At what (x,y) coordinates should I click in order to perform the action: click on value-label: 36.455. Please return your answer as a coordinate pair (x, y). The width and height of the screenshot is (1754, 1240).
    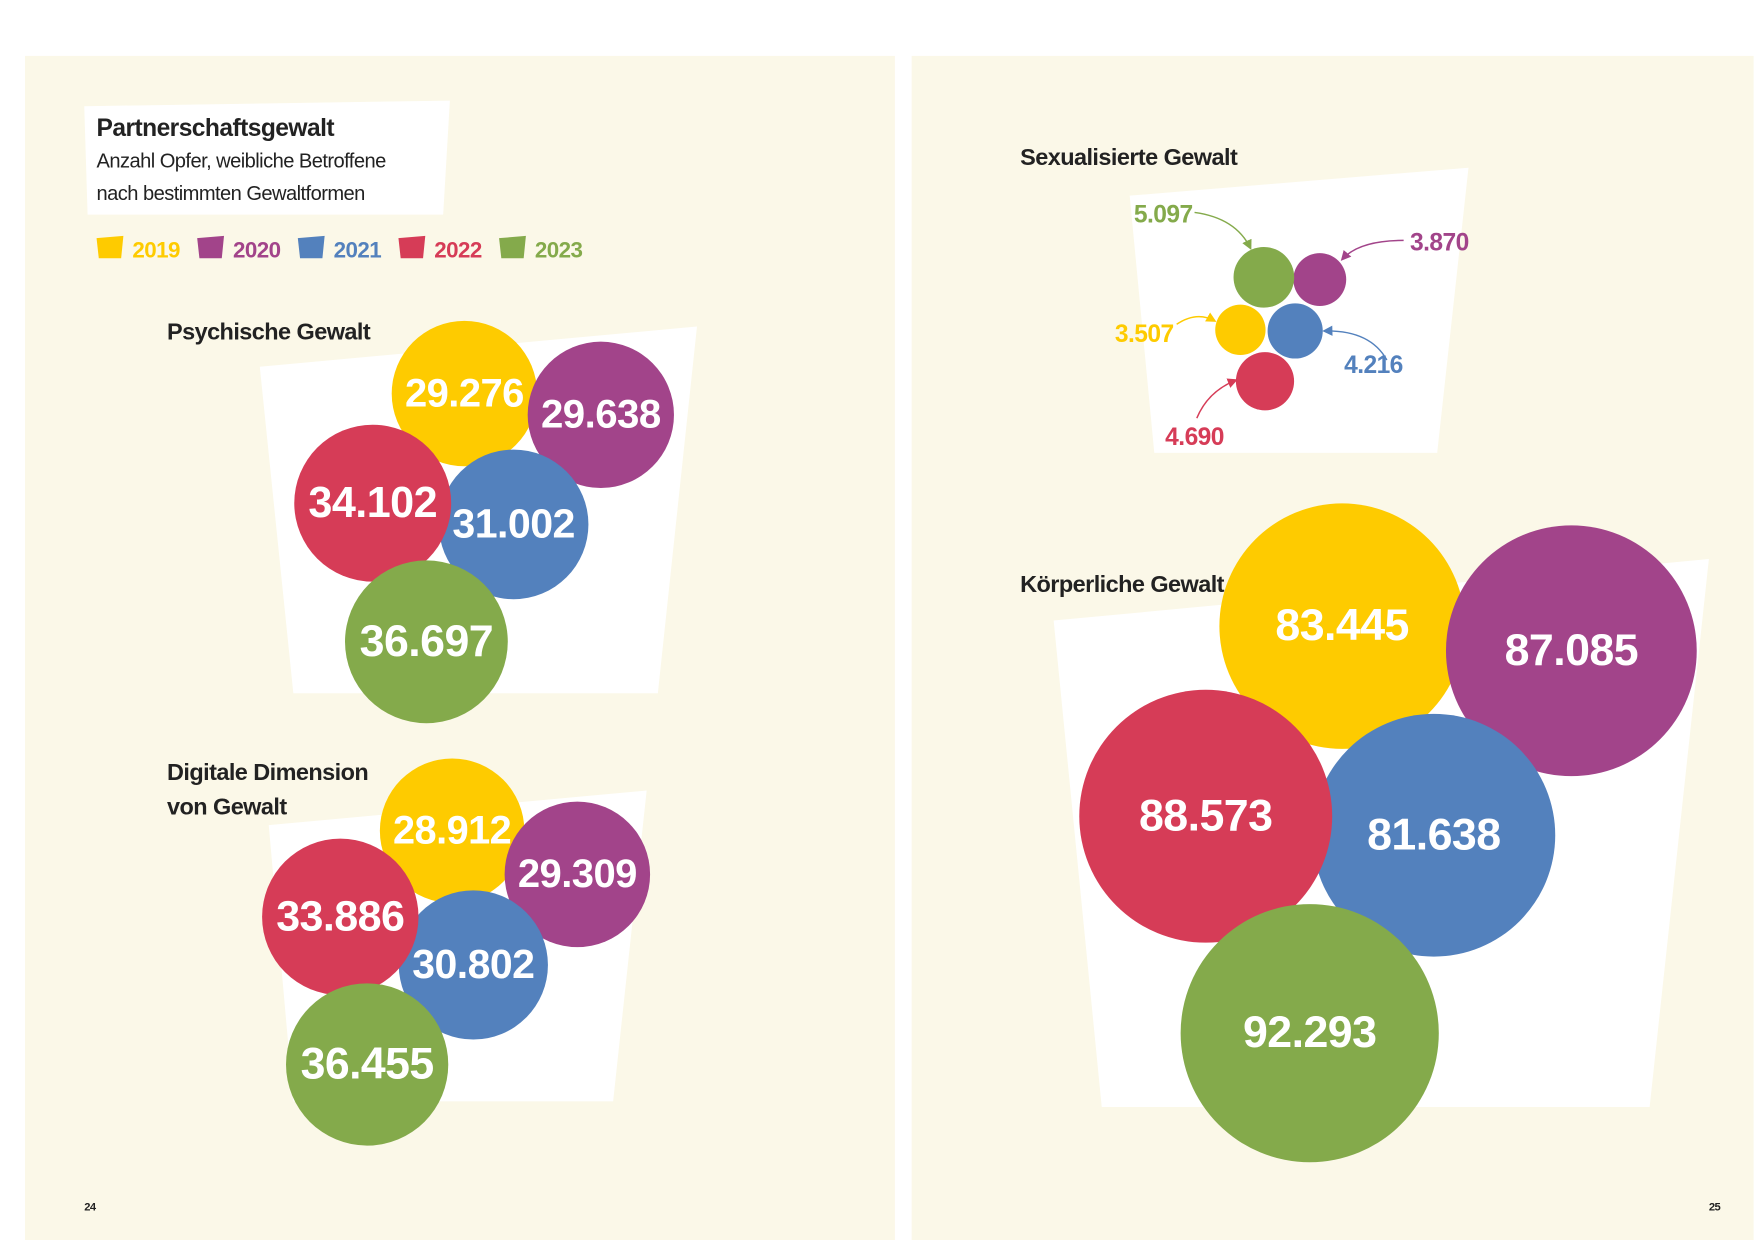
    Looking at the image, I should click on (367, 1063).